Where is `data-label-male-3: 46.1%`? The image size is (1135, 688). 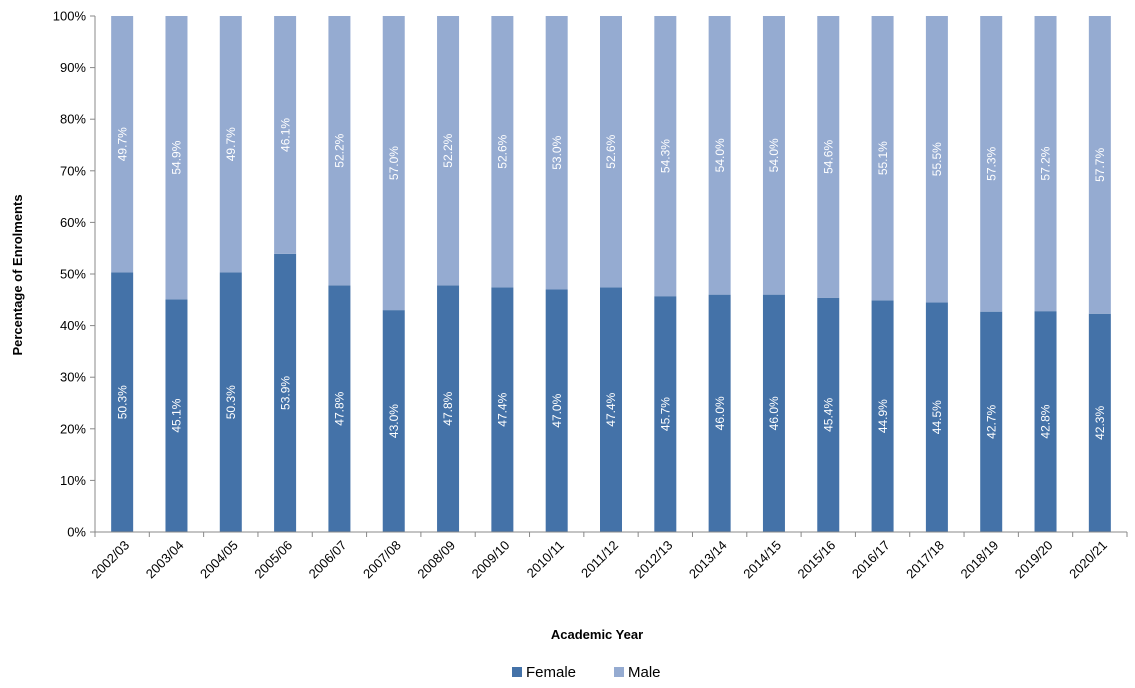 data-label-male-3: 46.1% is located at coordinates (285, 135).